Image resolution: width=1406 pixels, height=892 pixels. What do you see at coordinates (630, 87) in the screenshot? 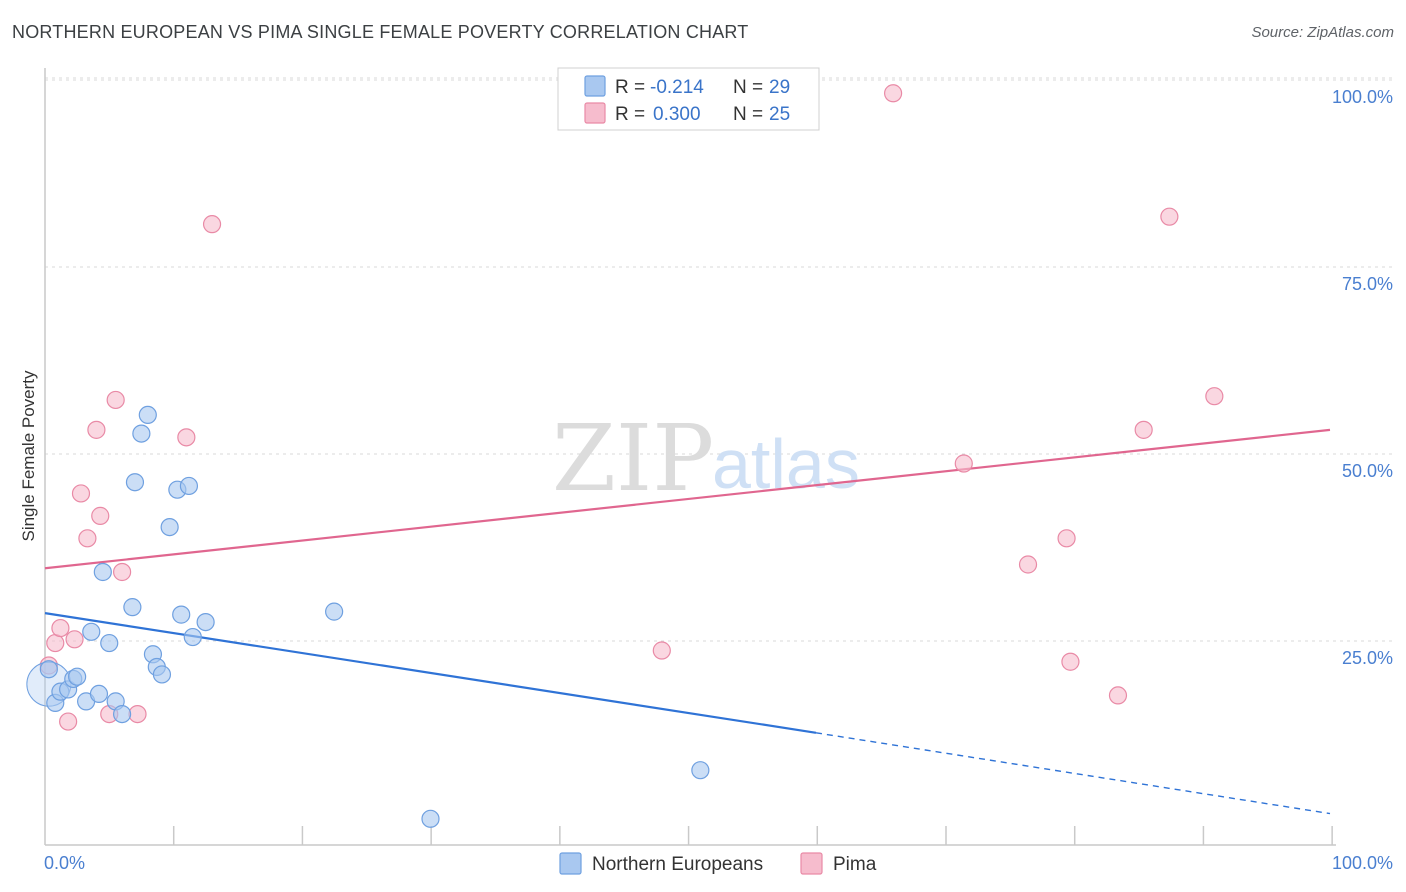
I see `legend-r-label-northern: R =` at bounding box center [630, 87].